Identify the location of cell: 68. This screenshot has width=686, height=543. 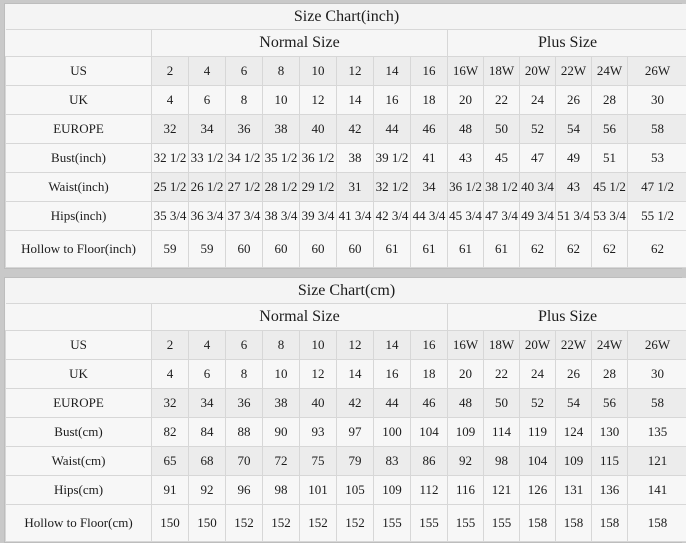
(207, 461).